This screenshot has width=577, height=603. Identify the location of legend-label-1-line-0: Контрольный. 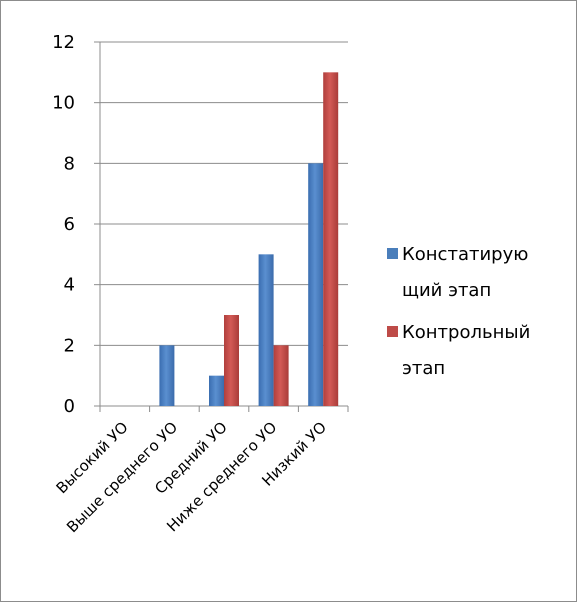
(466, 332).